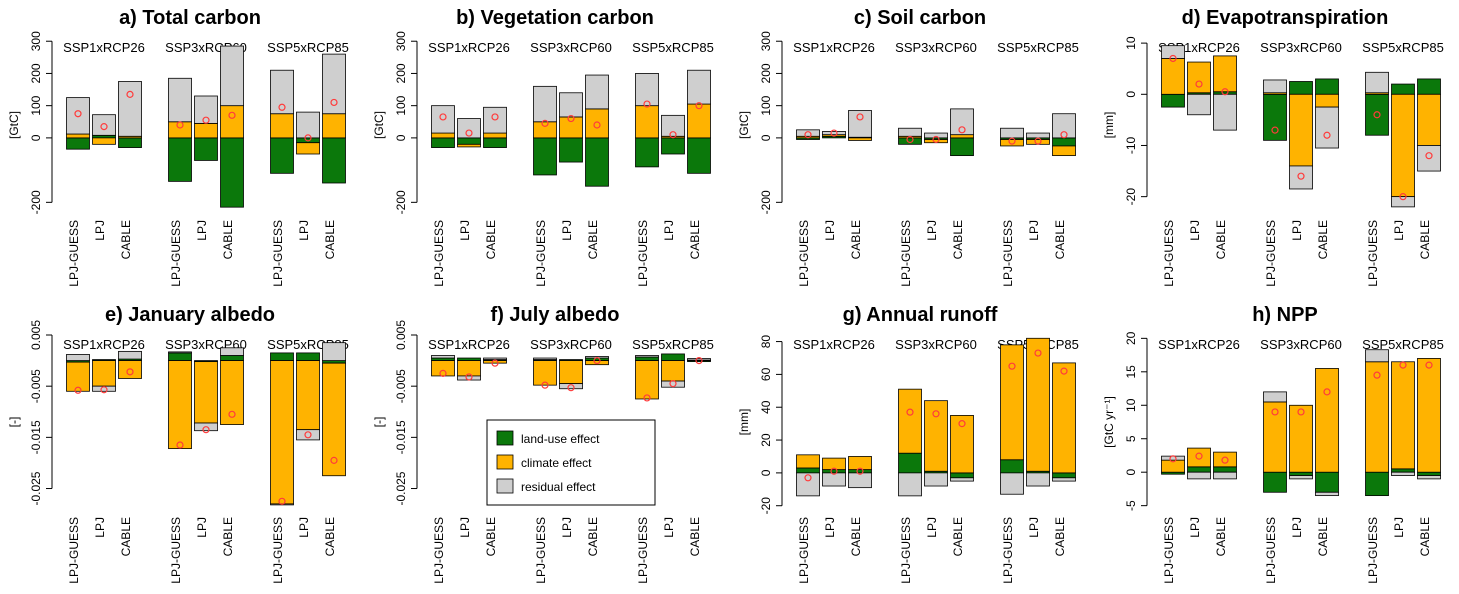 This screenshot has width=1459, height=594. I want to click on y-tick-label: 200, so click(36, 73).